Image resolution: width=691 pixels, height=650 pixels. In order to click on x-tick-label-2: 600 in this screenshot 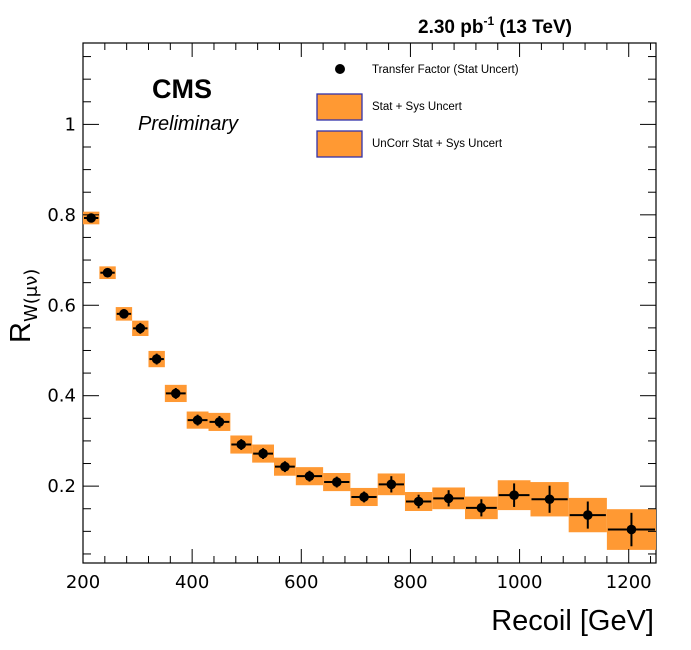, I will do `click(301, 582)`.